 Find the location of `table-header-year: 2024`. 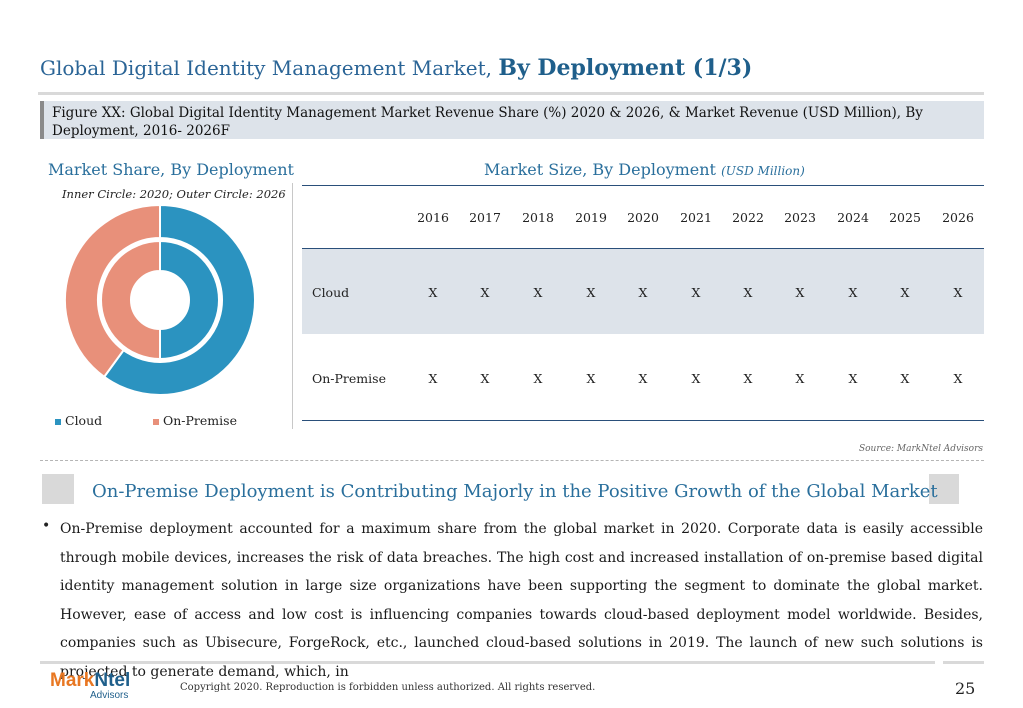

table-header-year: 2024 is located at coordinates (853, 217).